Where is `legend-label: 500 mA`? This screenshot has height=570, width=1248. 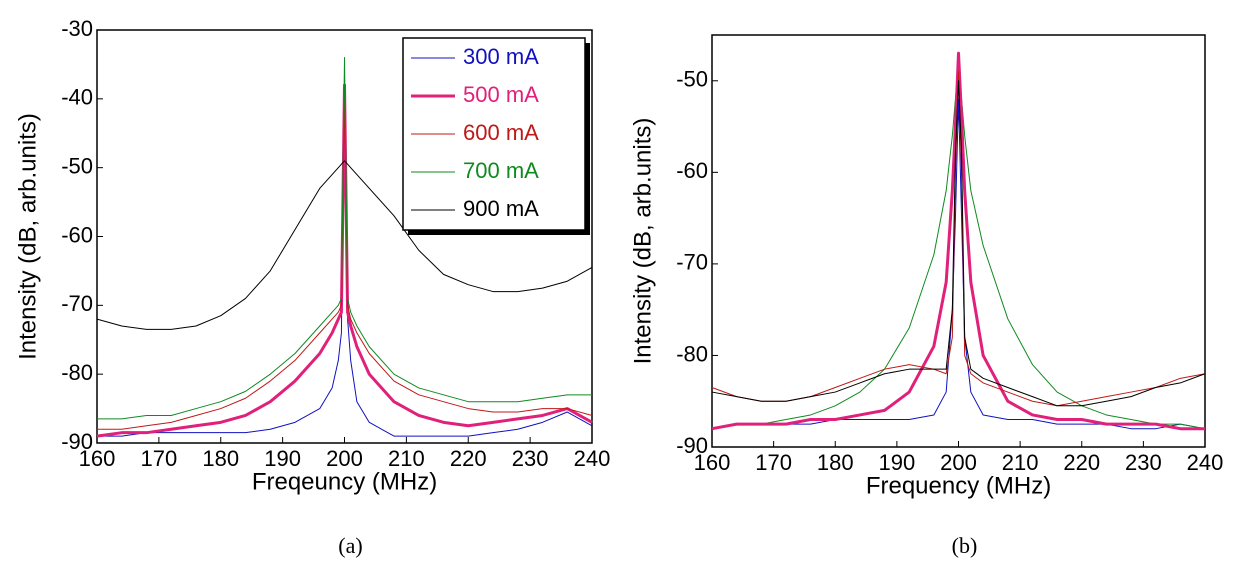
legend-label: 500 mA is located at coordinates (501, 94).